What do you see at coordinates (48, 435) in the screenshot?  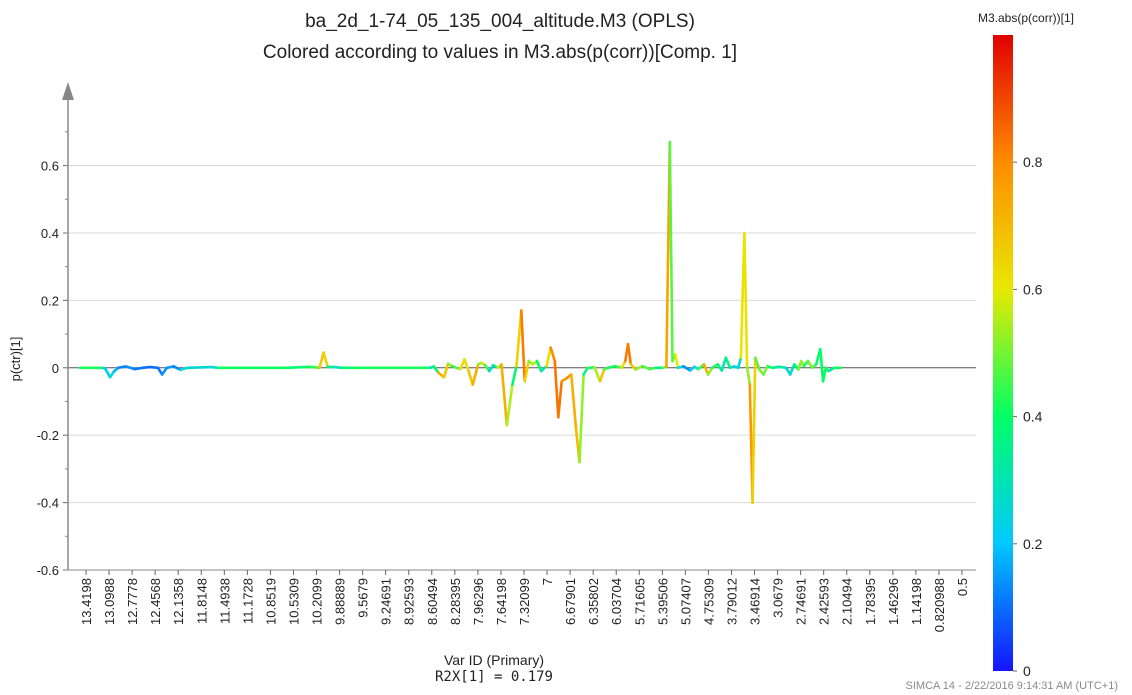 I see `y-tick-label: -0.2` at bounding box center [48, 435].